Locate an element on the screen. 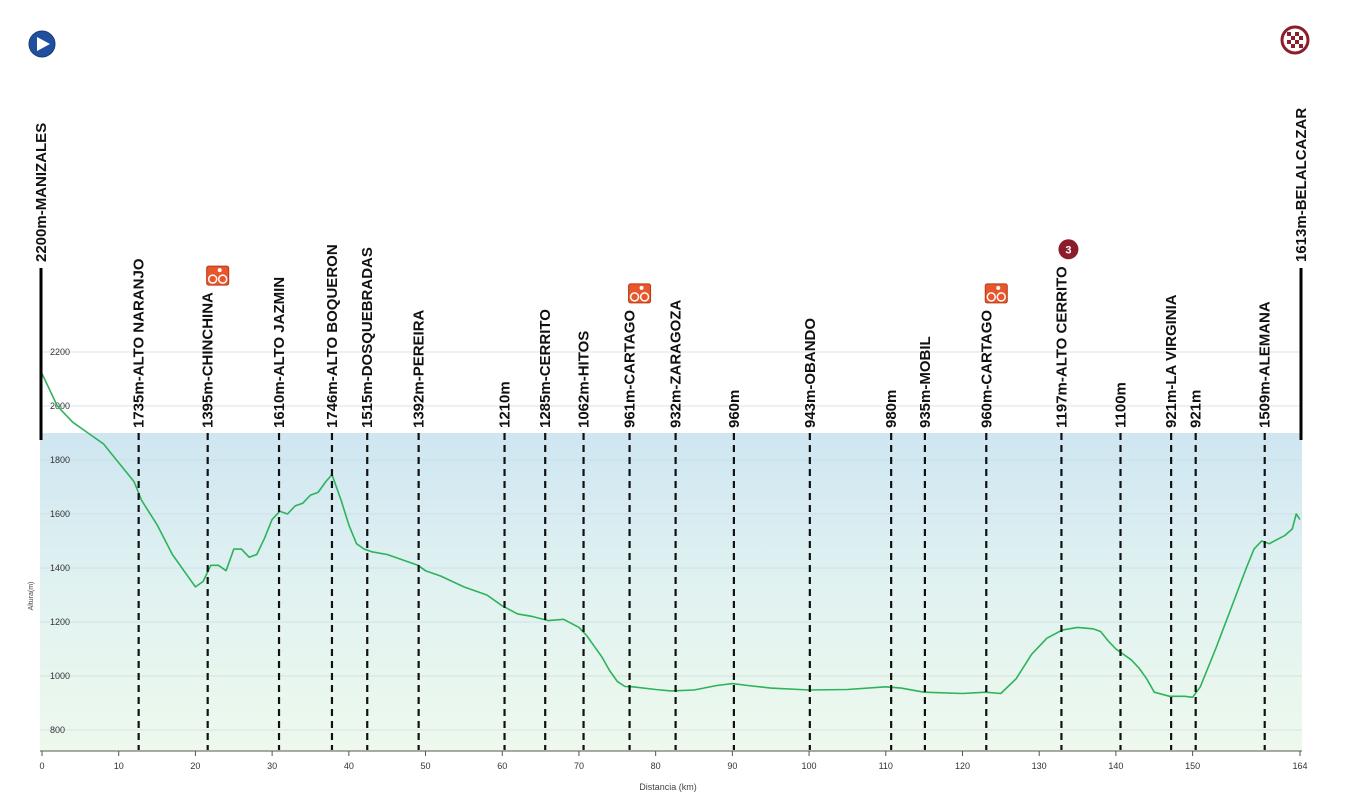 This screenshot has width=1350, height=812. x-tick-label: 140 is located at coordinates (1115, 766).